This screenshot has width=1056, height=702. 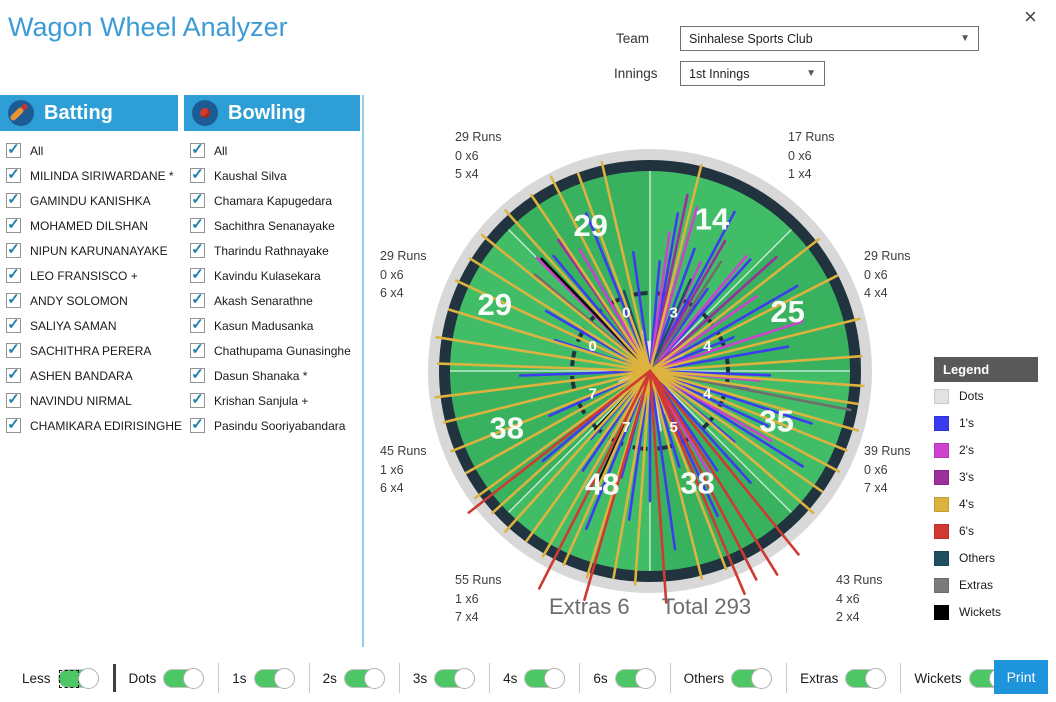 I want to click on close-icon: ×, so click(x=1030, y=16).